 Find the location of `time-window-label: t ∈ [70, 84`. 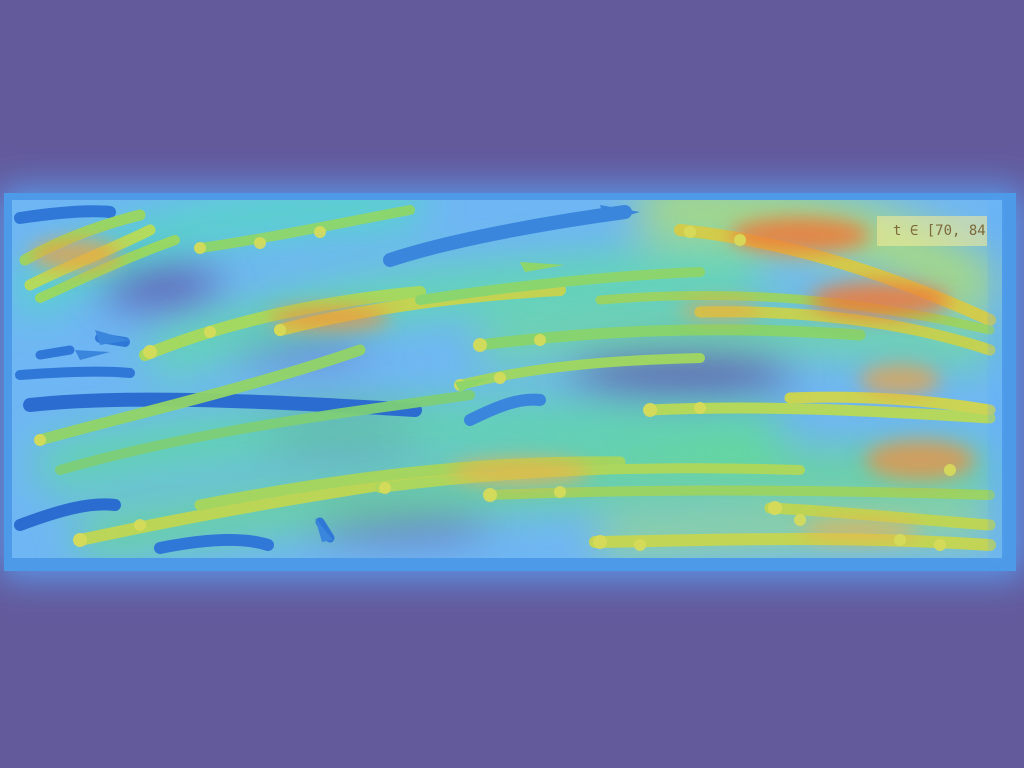

time-window-label: t ∈ [70, 84 is located at coordinates (932, 231).